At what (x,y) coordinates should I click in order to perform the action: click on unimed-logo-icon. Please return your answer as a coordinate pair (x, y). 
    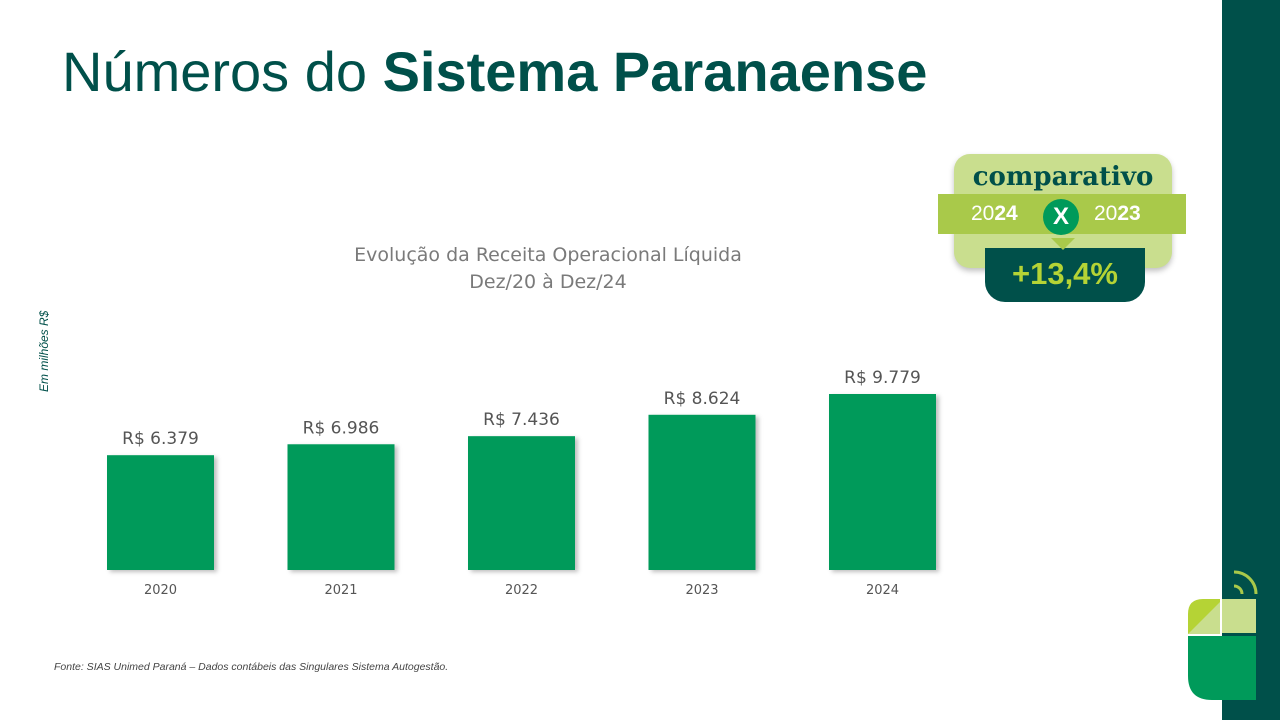
    Looking at the image, I should click on (1223, 635).